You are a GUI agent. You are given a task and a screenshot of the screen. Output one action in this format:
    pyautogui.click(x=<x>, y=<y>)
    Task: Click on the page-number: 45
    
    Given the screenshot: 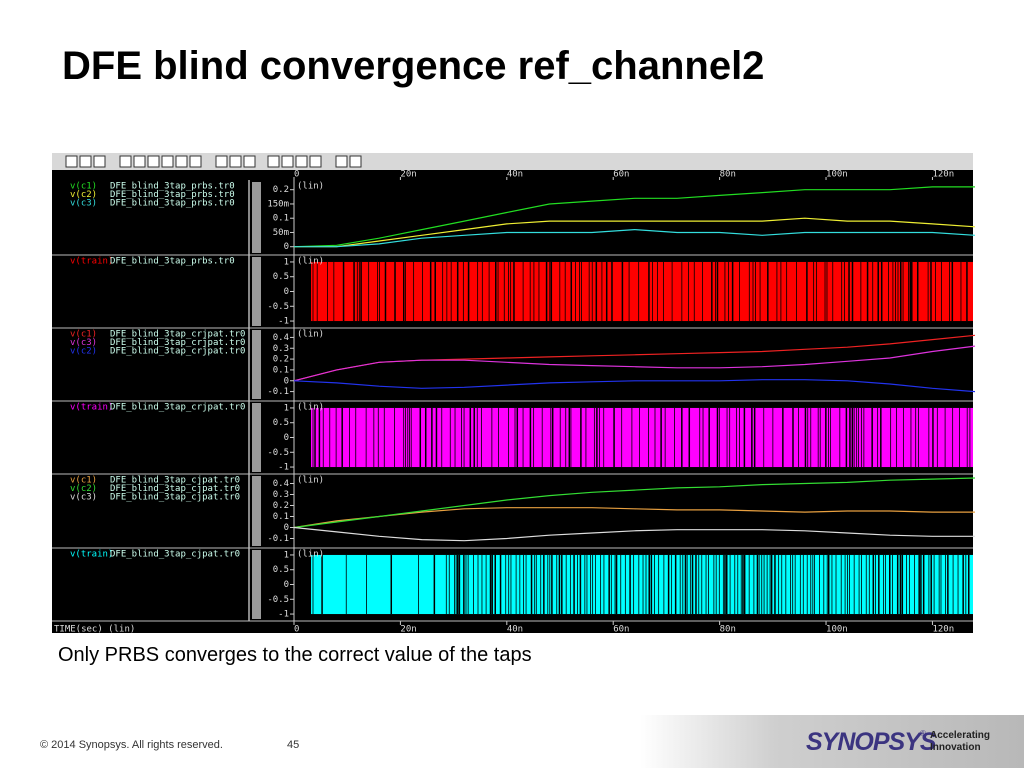 What is the action you would take?
    pyautogui.click(x=293, y=745)
    